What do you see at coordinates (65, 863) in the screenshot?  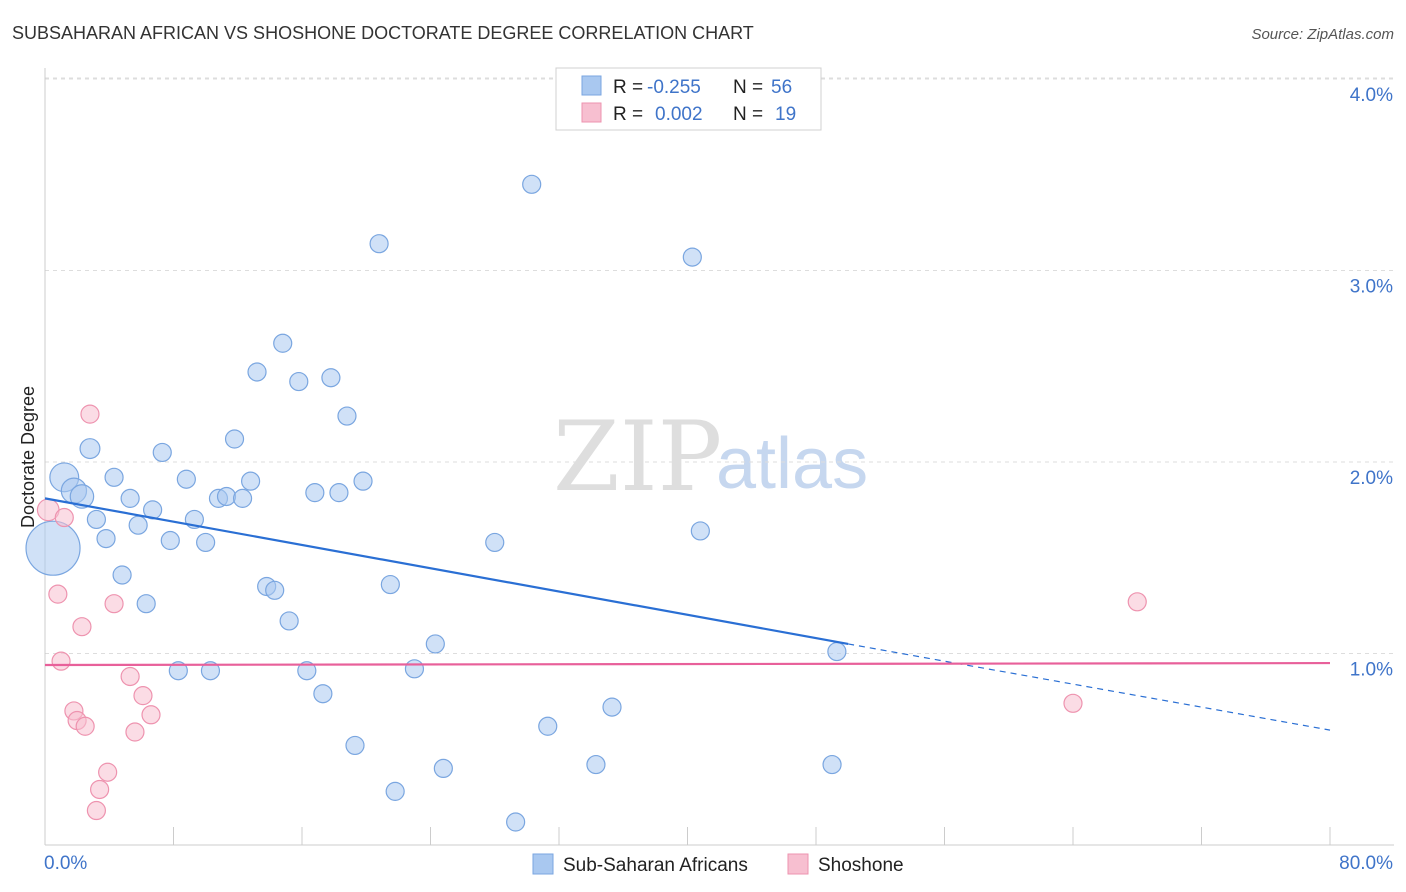 I see `x-tick-label-min: 0.0%` at bounding box center [65, 863].